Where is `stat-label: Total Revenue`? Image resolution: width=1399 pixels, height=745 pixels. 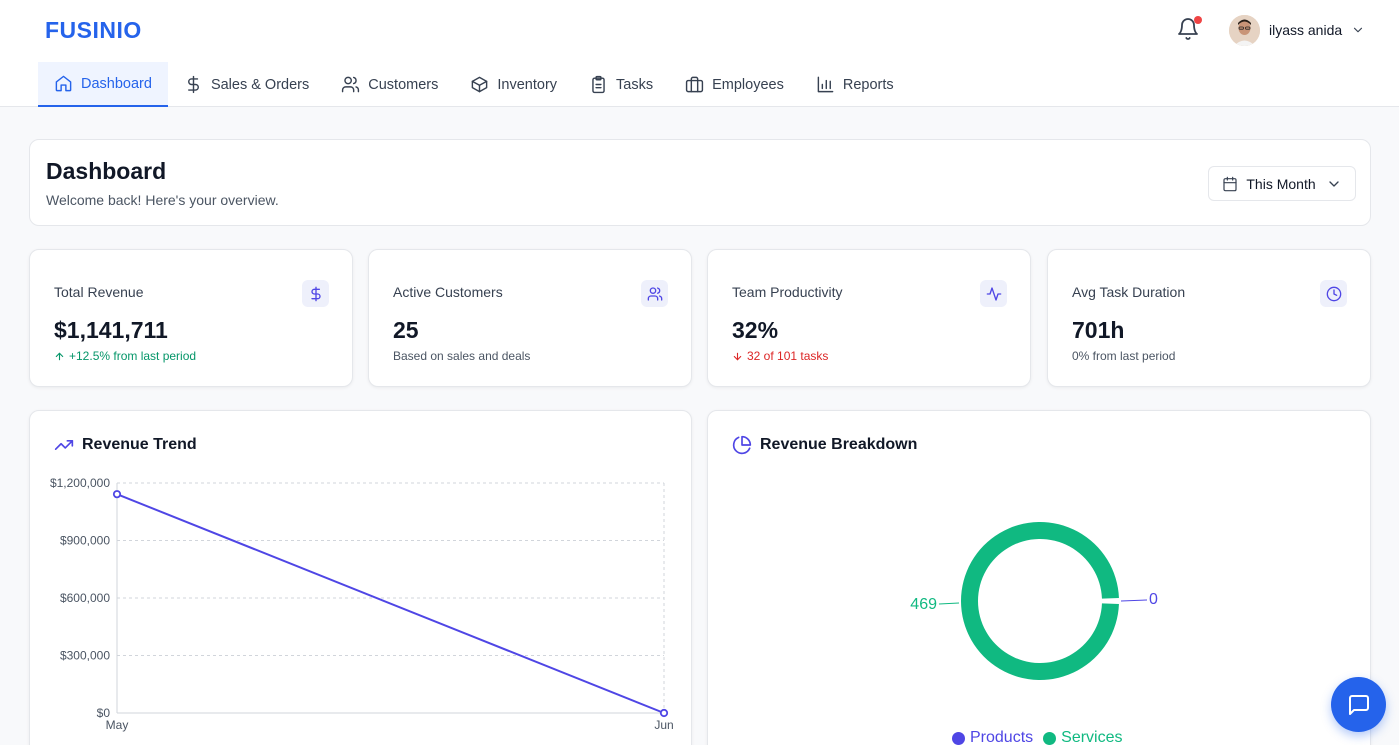 stat-label: Total Revenue is located at coordinates (99, 292).